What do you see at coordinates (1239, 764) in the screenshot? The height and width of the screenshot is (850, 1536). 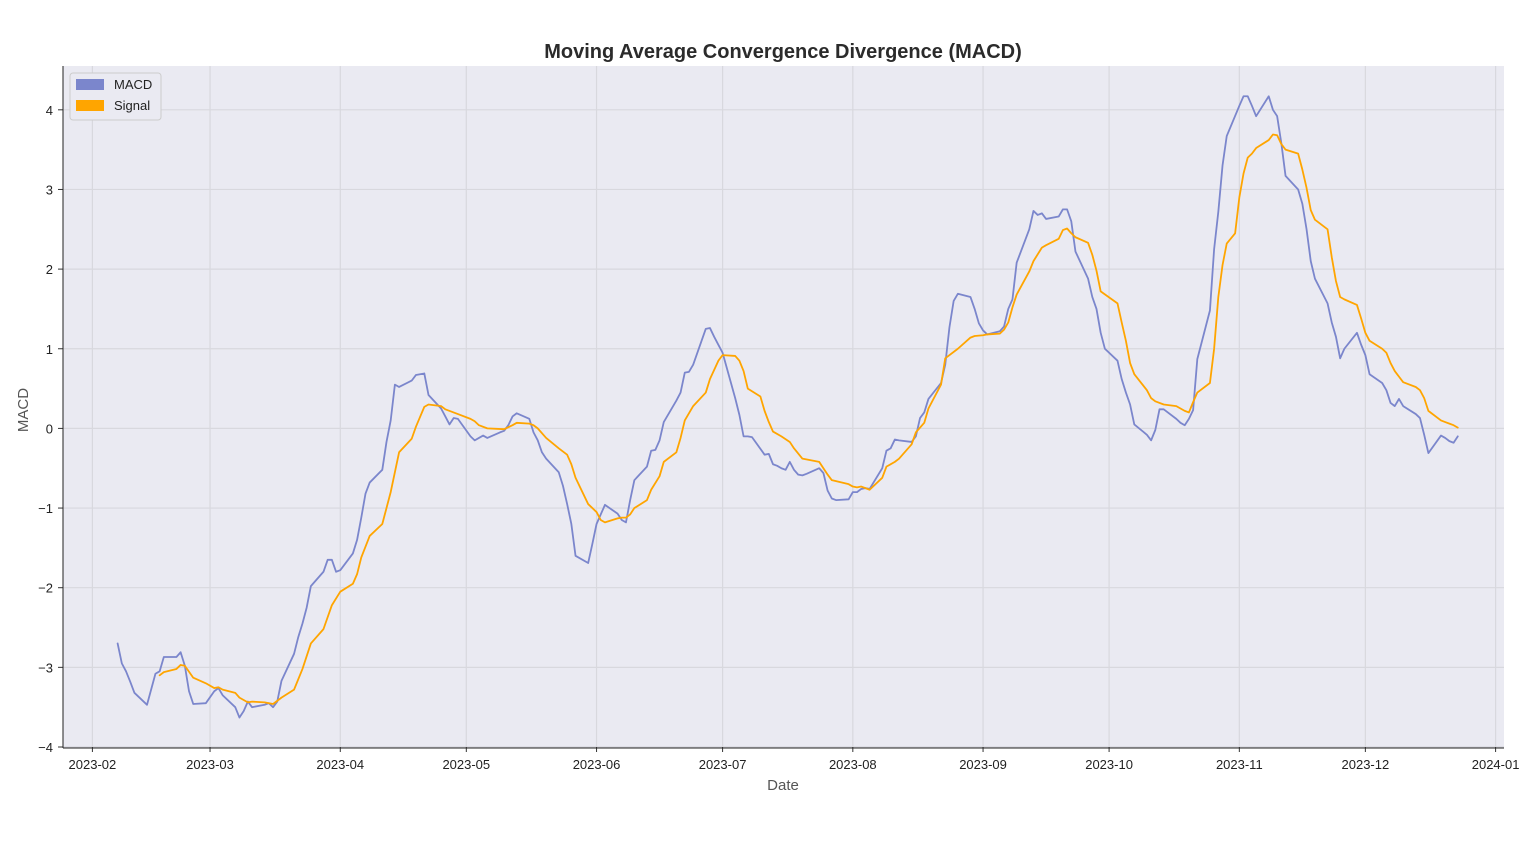 I see `x-tick-label: 2023-11` at bounding box center [1239, 764].